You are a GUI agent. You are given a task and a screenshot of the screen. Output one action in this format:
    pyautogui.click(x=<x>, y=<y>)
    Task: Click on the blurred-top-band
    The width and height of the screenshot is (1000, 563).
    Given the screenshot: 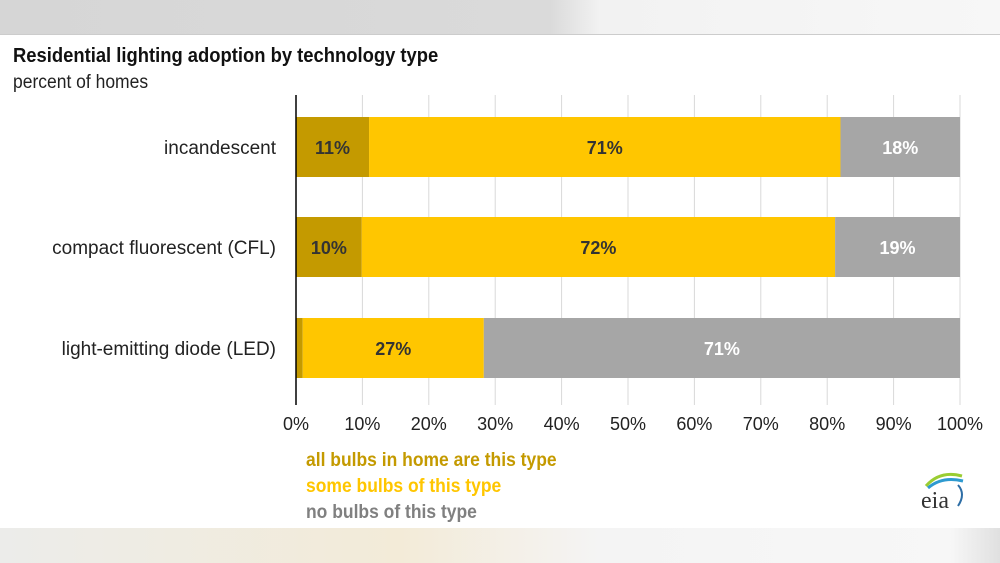 What is the action you would take?
    pyautogui.click(x=500, y=17)
    